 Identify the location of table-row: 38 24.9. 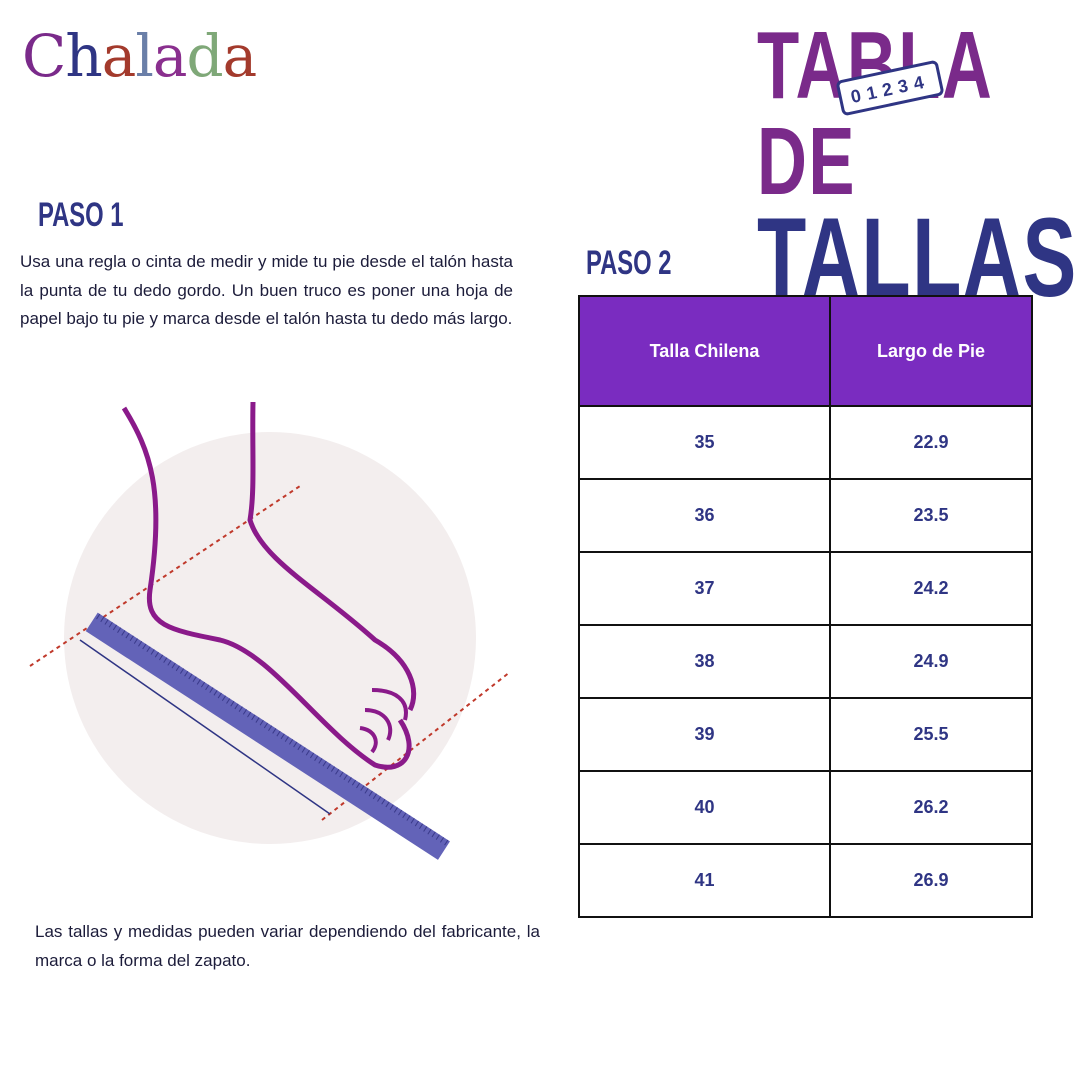
(805, 661).